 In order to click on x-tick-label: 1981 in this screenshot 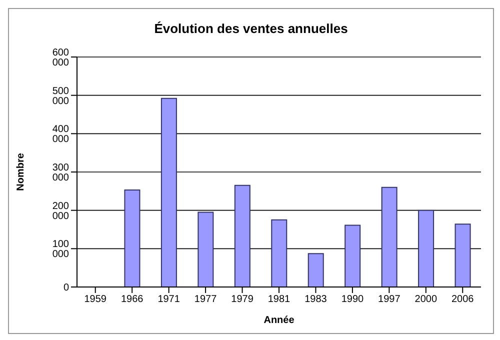, I will do `click(279, 300)`.